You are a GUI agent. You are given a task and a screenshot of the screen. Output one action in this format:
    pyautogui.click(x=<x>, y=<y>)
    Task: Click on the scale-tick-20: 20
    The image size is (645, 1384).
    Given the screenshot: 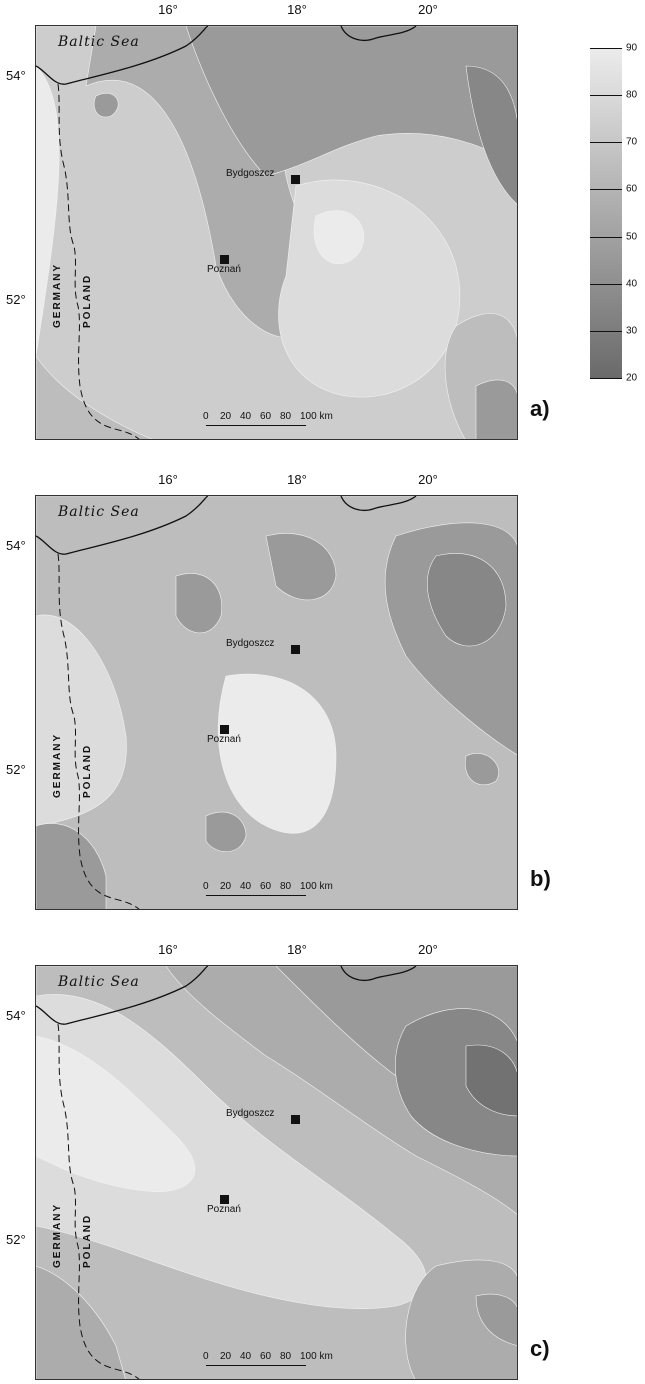 What is the action you would take?
    pyautogui.click(x=226, y=416)
    